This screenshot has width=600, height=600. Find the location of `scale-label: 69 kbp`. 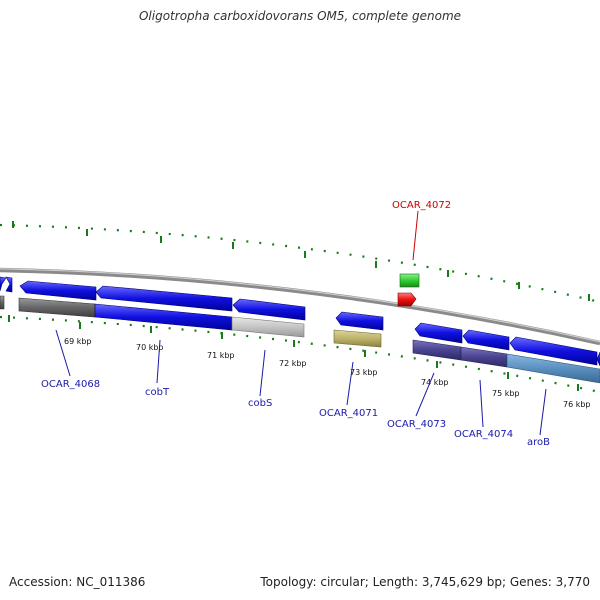

scale-label: 69 kbp is located at coordinates (78, 341).